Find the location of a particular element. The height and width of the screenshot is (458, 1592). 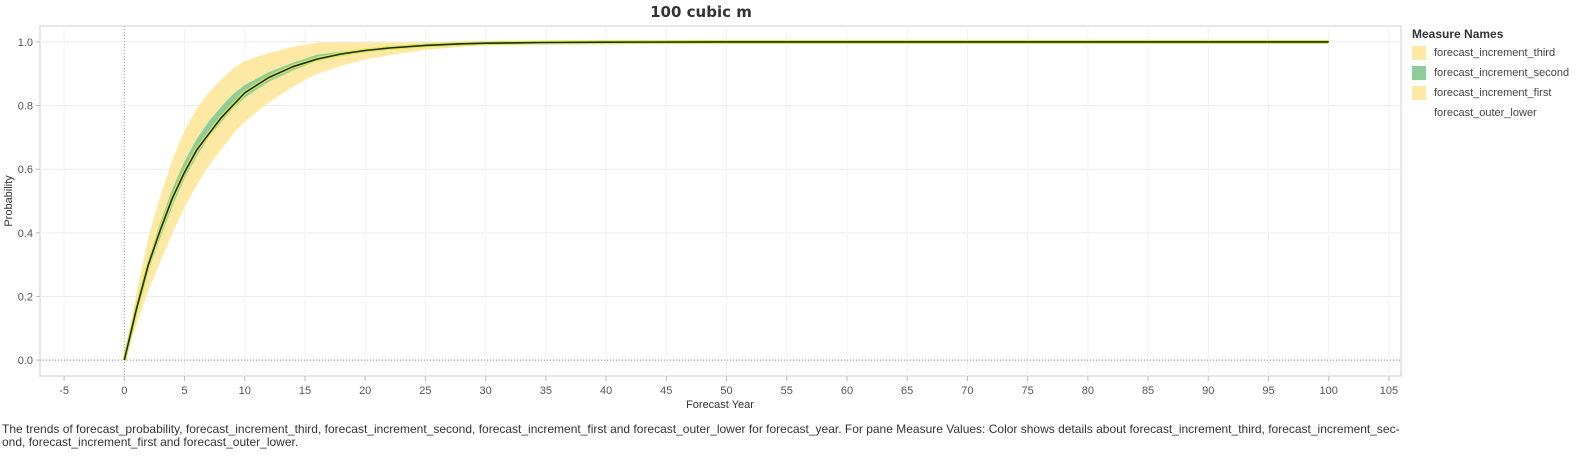

legend-item: forecast_outer_lower is located at coordinates (1501, 113).